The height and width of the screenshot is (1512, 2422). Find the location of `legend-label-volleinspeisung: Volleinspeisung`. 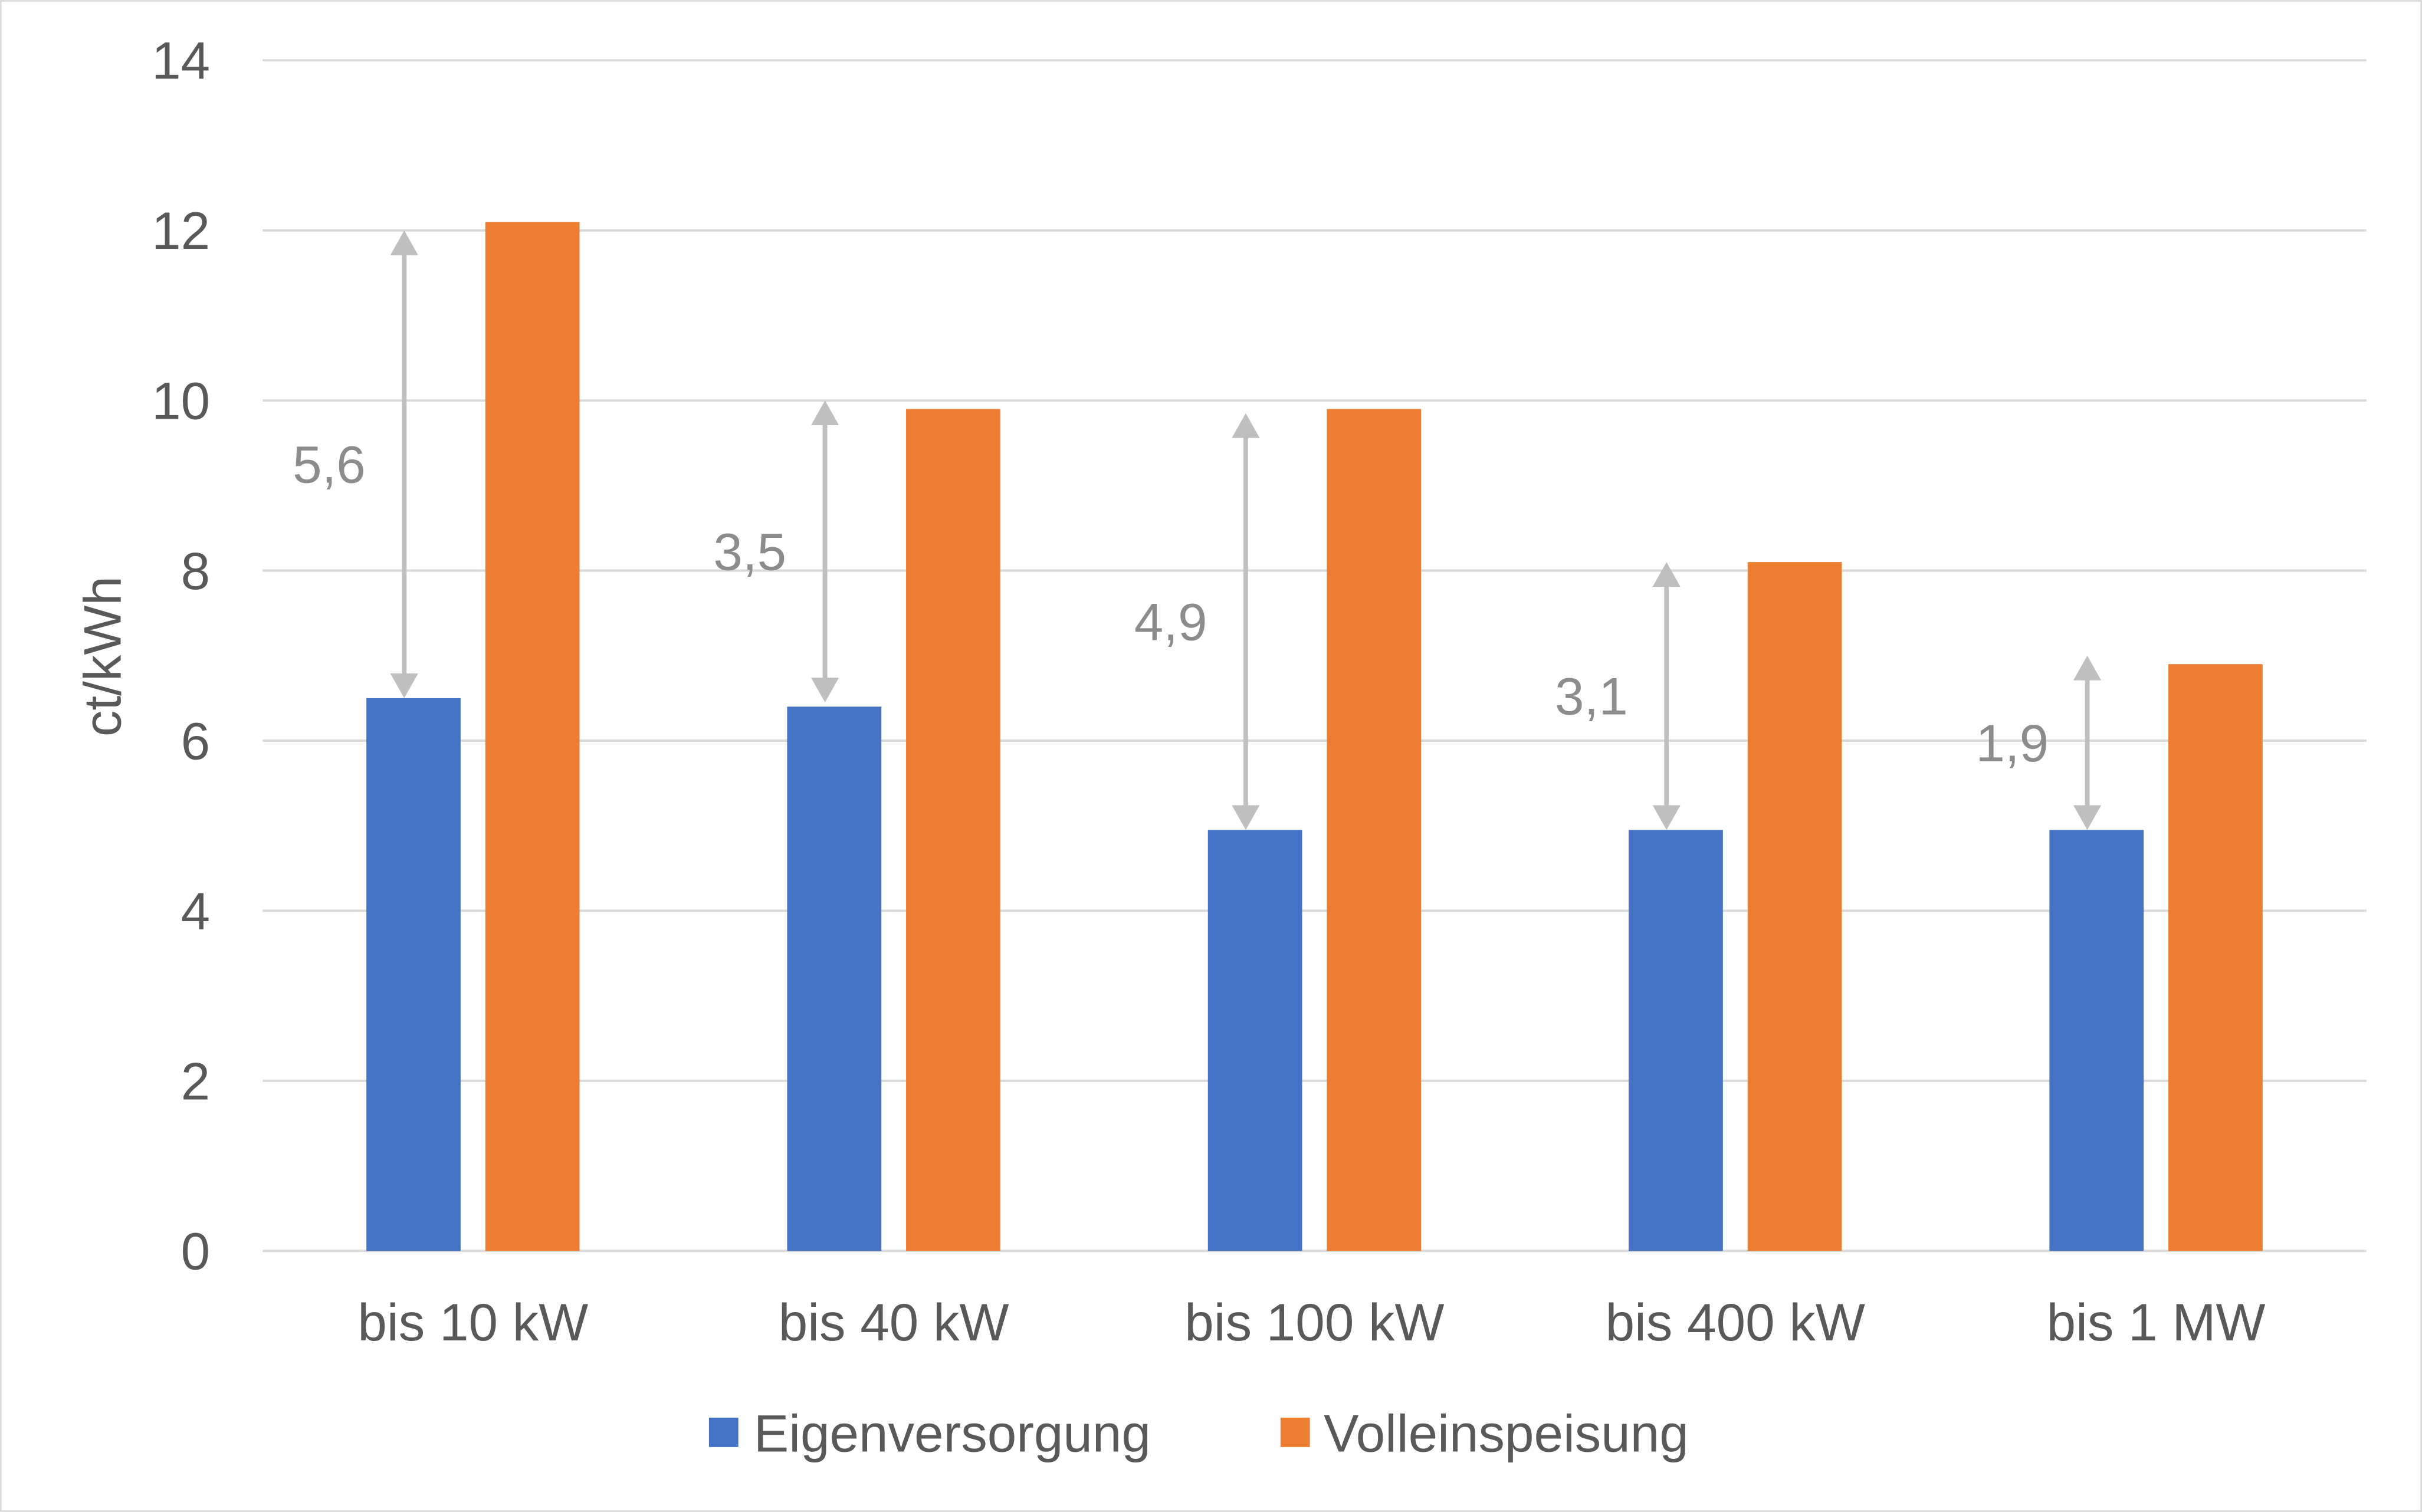

legend-label-volleinspeisung: Volleinspeisung is located at coordinates (1506, 1433).